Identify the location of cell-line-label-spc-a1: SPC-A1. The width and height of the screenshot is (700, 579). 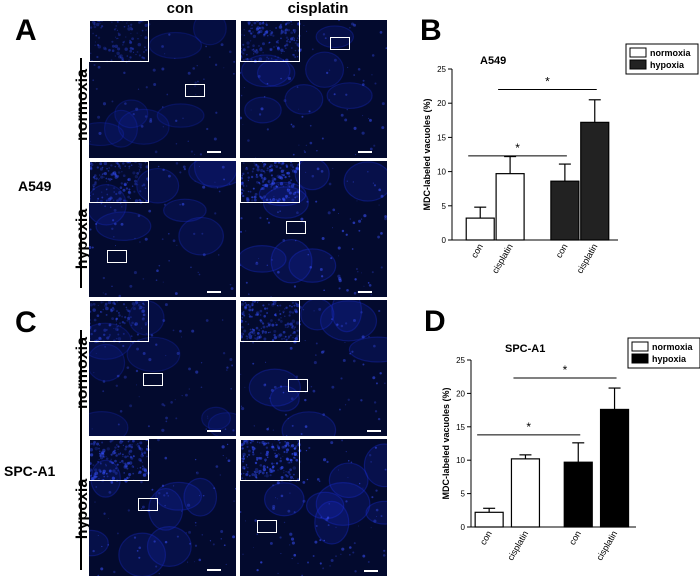
(30, 471).